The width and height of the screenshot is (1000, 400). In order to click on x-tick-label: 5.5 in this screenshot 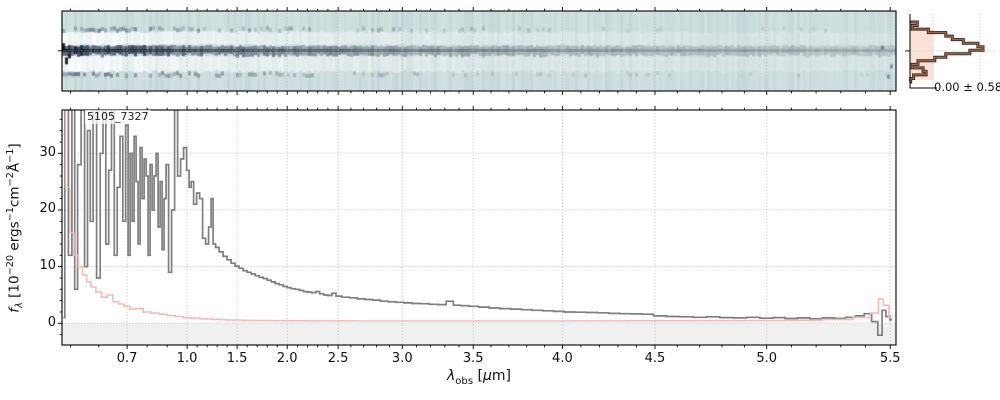, I will do `click(890, 358)`.